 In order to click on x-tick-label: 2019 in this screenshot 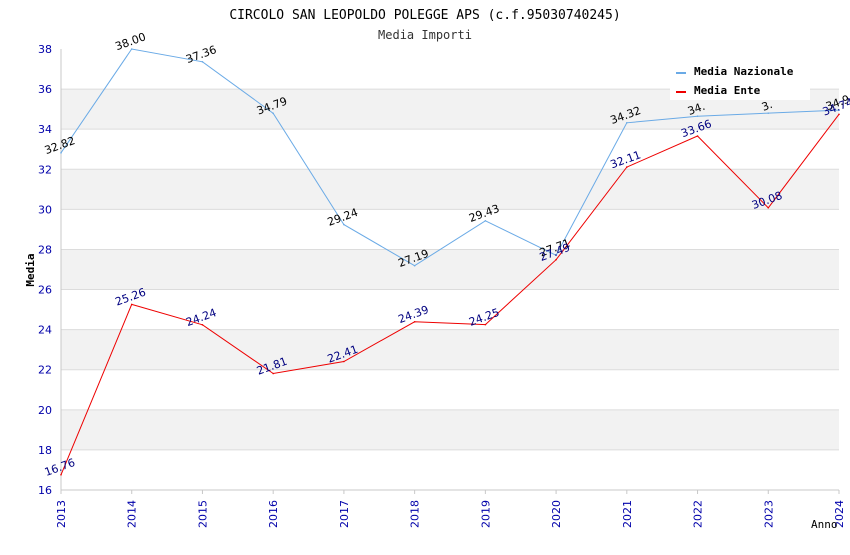, I will do `click(485, 514)`.